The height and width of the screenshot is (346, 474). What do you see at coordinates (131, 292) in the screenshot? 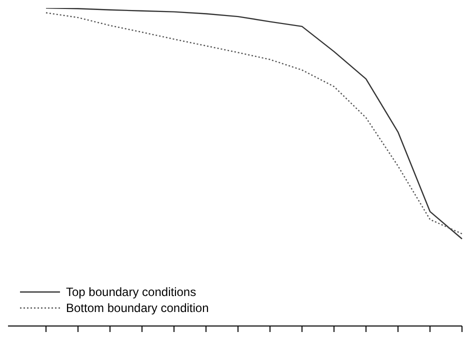
I see `legend-label: Top boundary conditions` at bounding box center [131, 292].